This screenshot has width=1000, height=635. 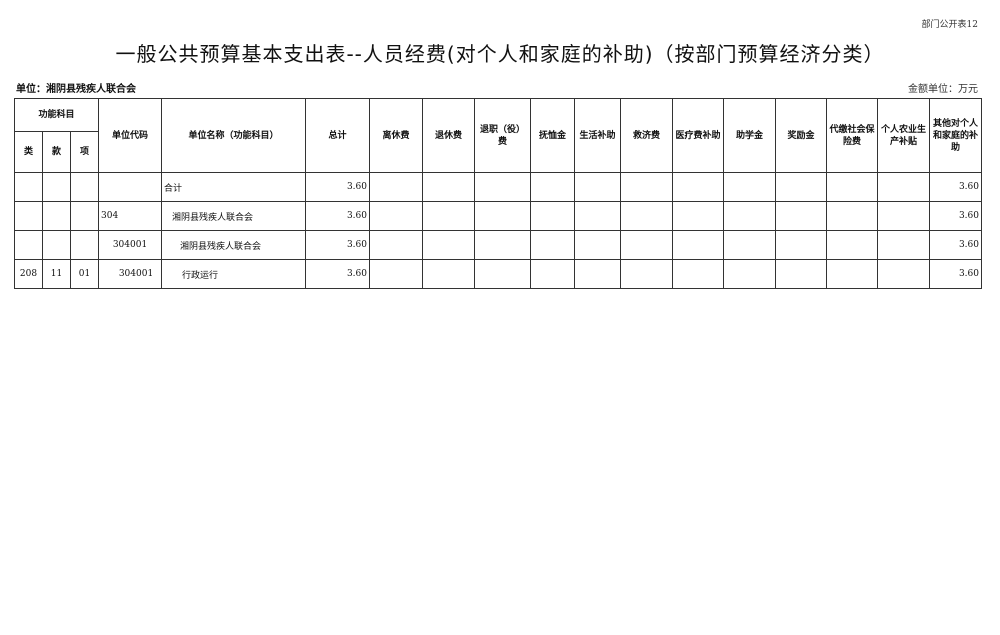 I want to click on header-xiang: 项, so click(x=84, y=152).